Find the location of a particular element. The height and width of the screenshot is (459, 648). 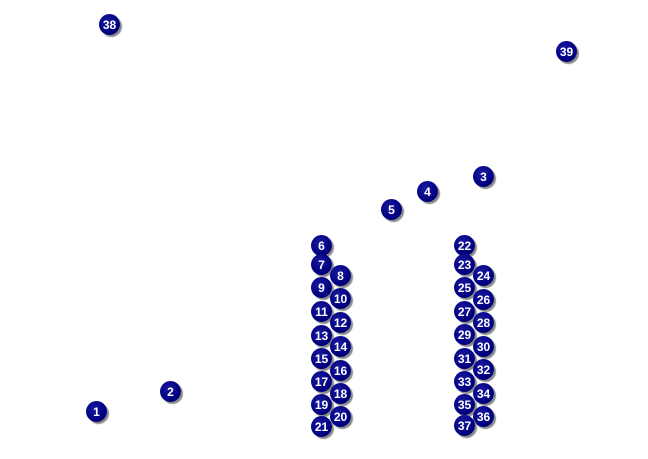

map-marker-16: 16 is located at coordinates (340, 370).